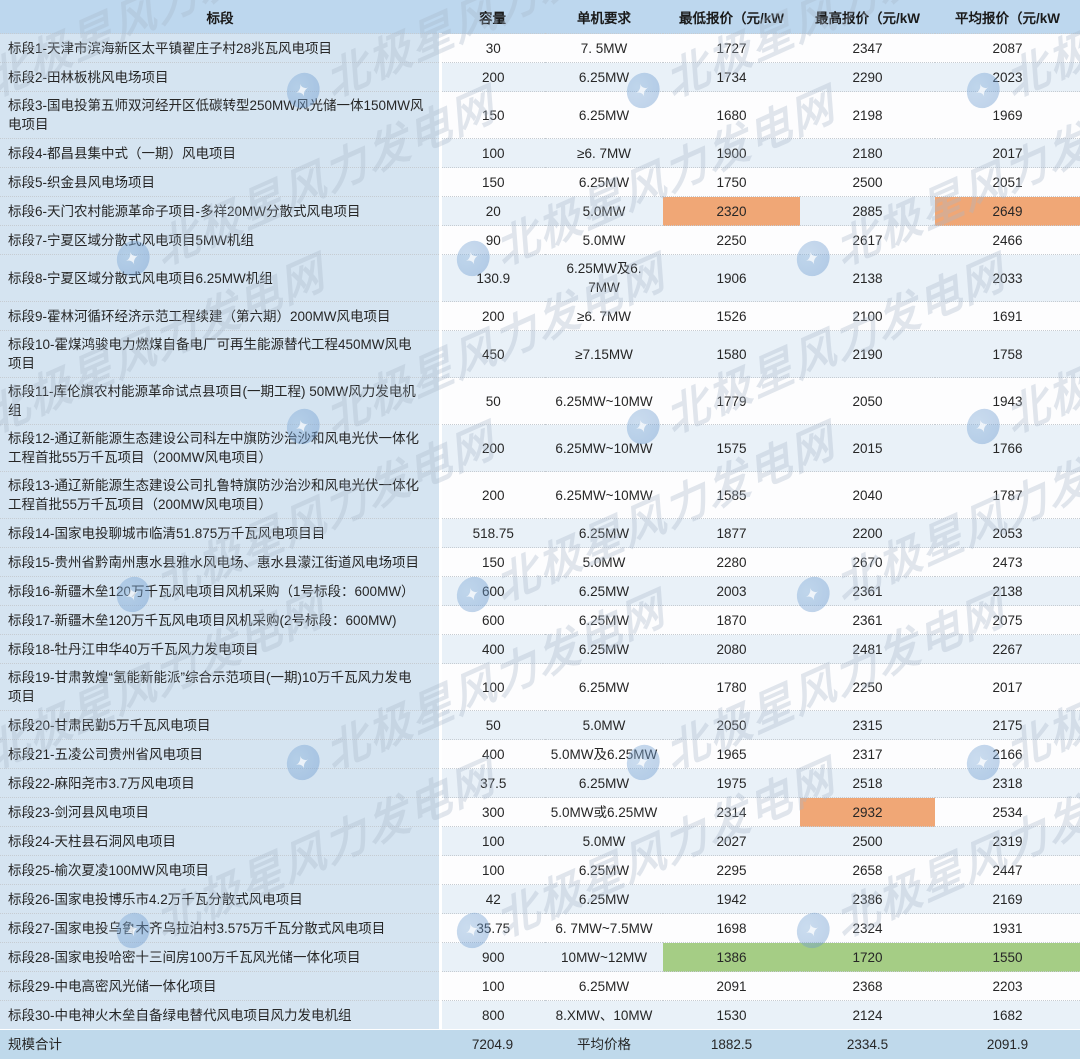  I want to click on min-cell: 2314, so click(731, 812).